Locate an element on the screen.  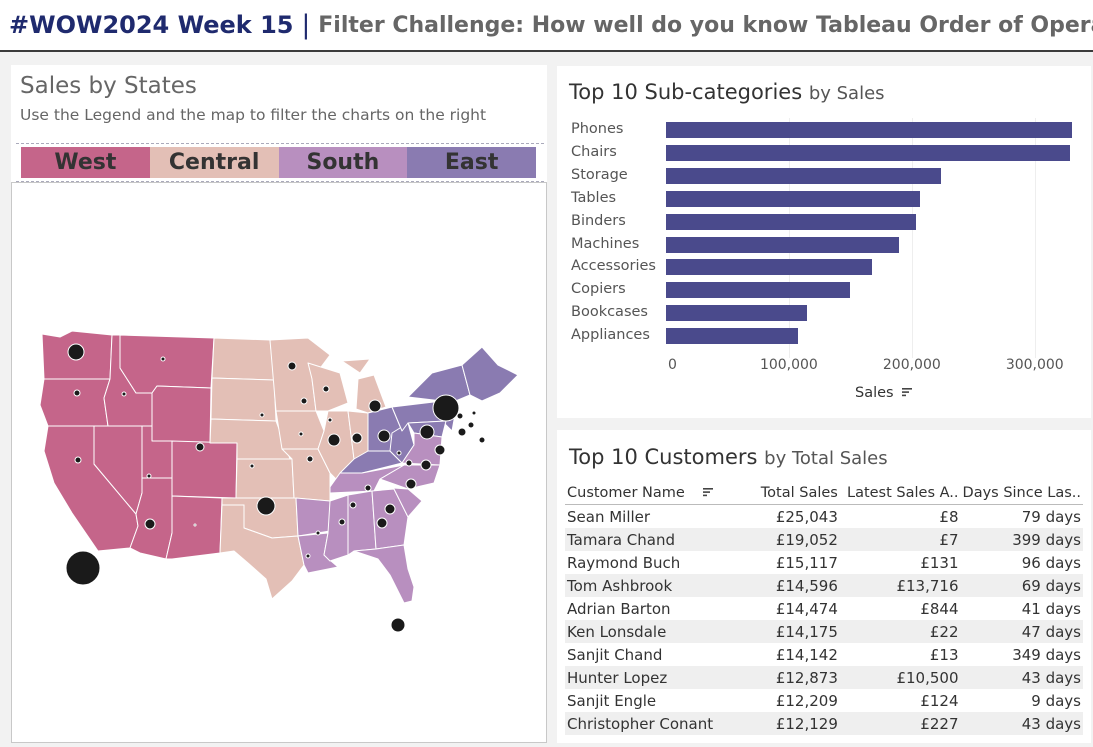
customers-title: Top 10 Customers by Total Sales is located at coordinates (728, 457).